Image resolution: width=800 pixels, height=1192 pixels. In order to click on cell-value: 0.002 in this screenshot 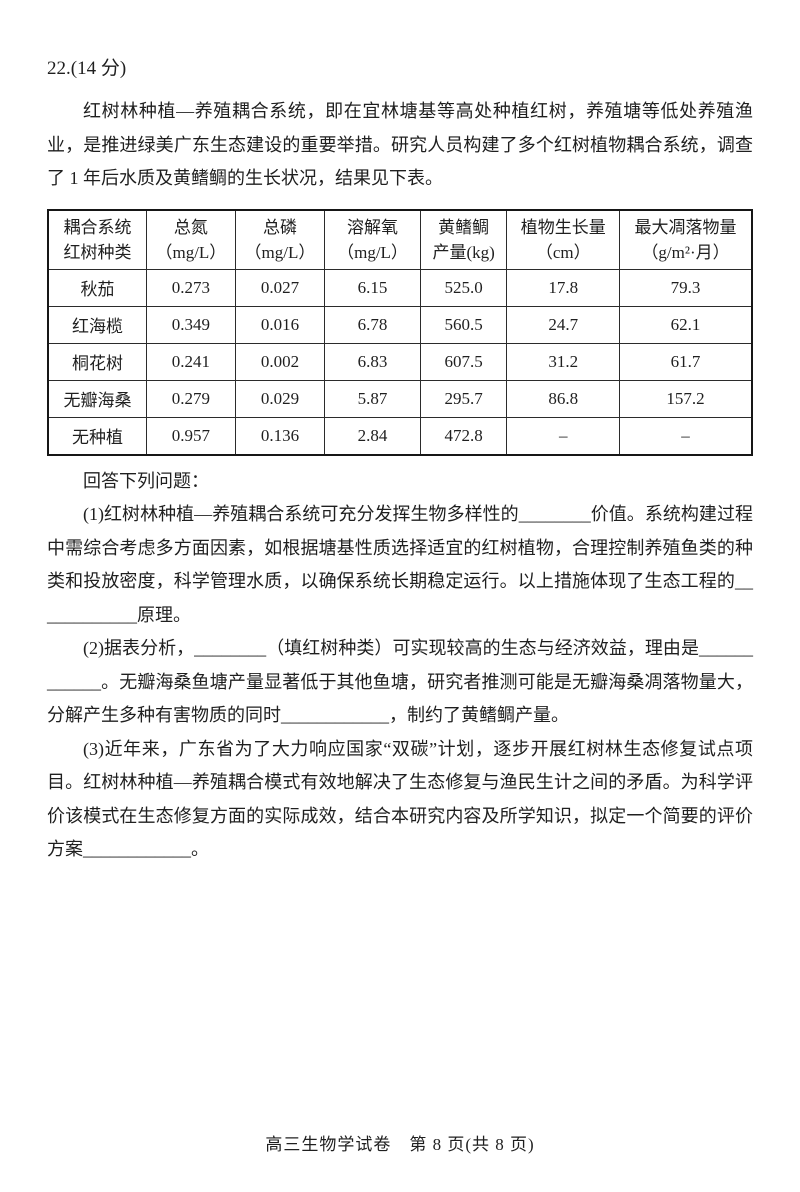, I will do `click(280, 361)`.